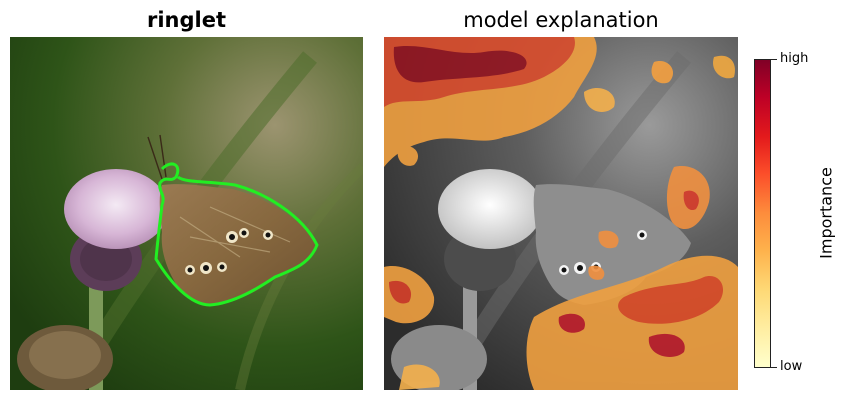 The width and height of the screenshot is (843, 400). Describe the element at coordinates (826, 213) in the screenshot. I see `colorbar-title: Importance` at that location.